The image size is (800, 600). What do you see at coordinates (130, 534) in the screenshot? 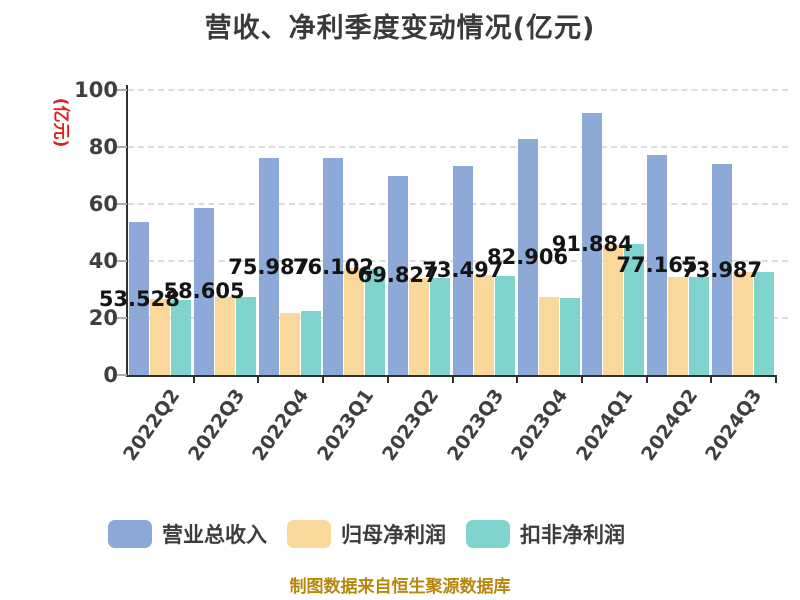
I see `legend-swatch-revenue` at bounding box center [130, 534].